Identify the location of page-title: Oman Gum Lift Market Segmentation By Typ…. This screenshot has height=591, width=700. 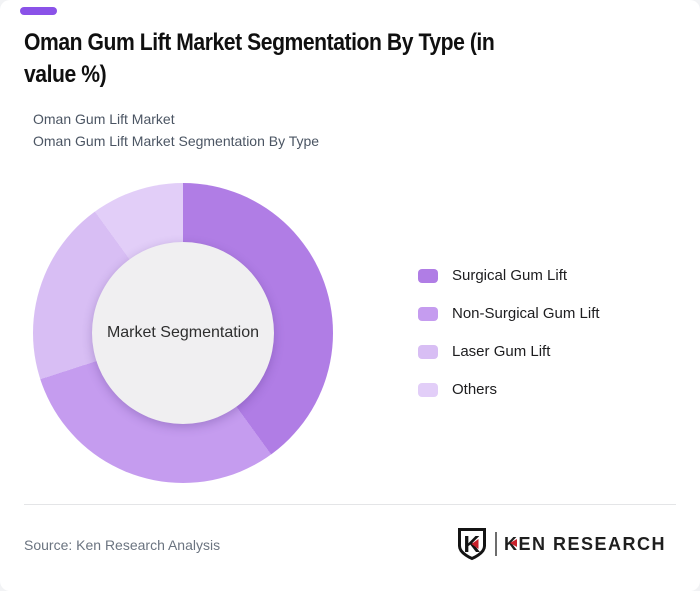
(291, 59).